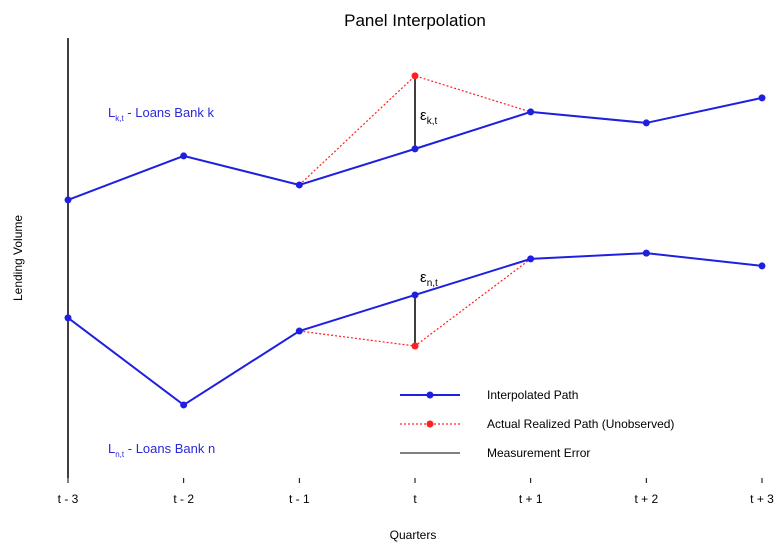 The image size is (780, 552). Describe the element at coordinates (532, 395) in the screenshot. I see `legend-label: Interpolated Path` at that location.